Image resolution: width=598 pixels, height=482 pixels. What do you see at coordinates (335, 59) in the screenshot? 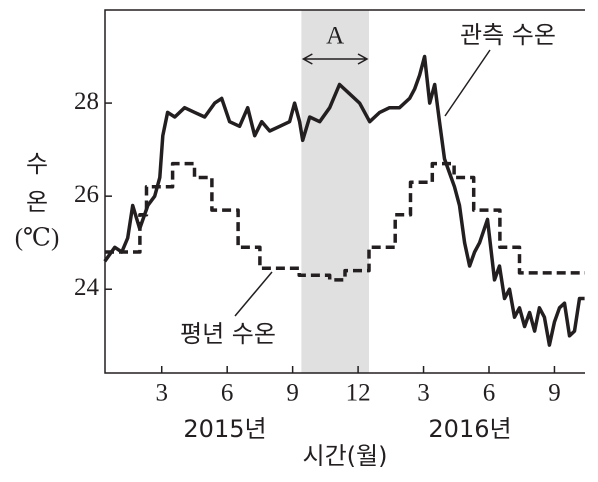
I see `range-arrow` at bounding box center [335, 59].